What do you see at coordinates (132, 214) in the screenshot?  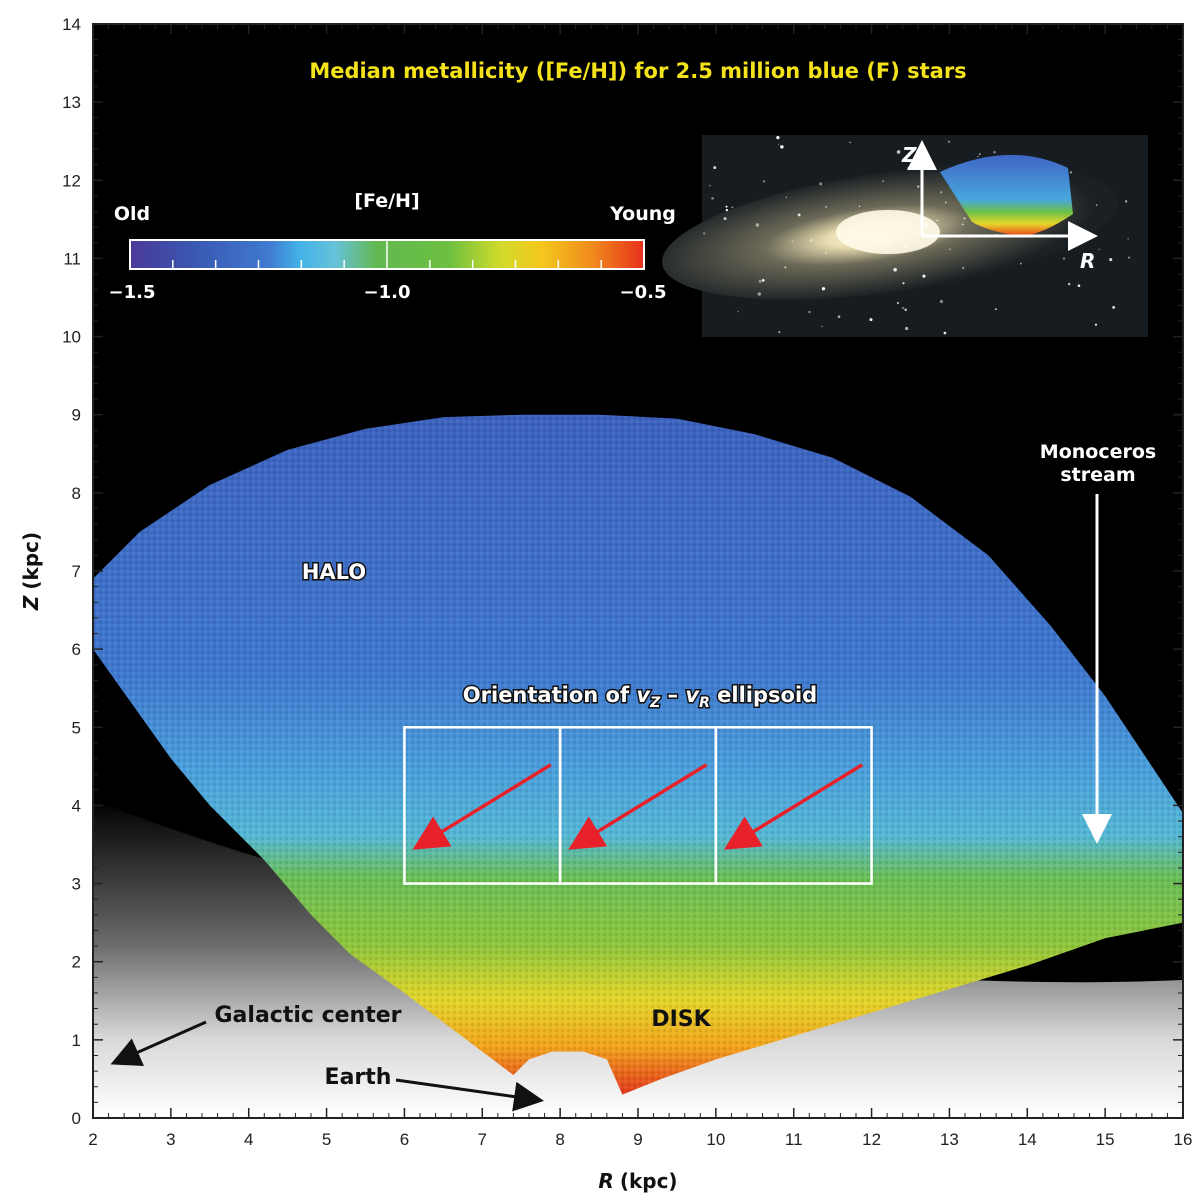 I see `colorbar-left-label: Old` at bounding box center [132, 214].